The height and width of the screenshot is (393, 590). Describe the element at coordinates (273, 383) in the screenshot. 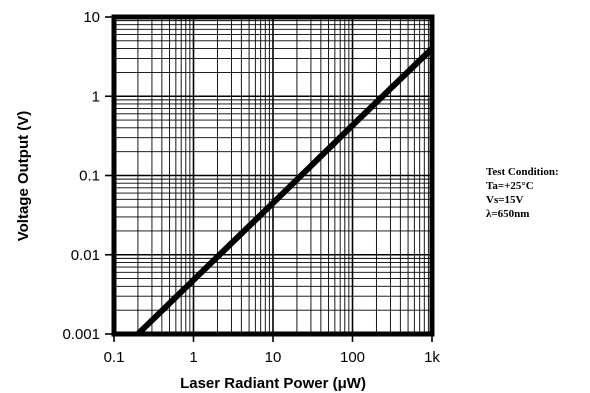

I see `x-axis-label: Laser Radiant Power (μW)` at that location.